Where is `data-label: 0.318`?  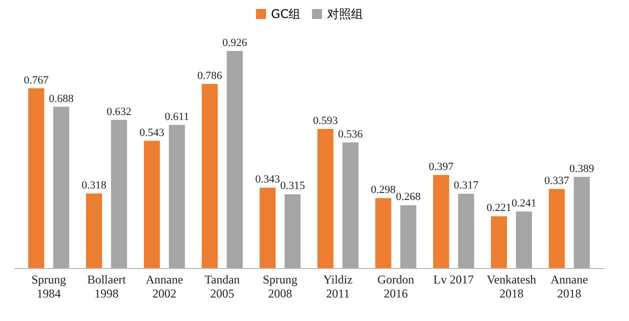 data-label: 0.318 is located at coordinates (94, 185).